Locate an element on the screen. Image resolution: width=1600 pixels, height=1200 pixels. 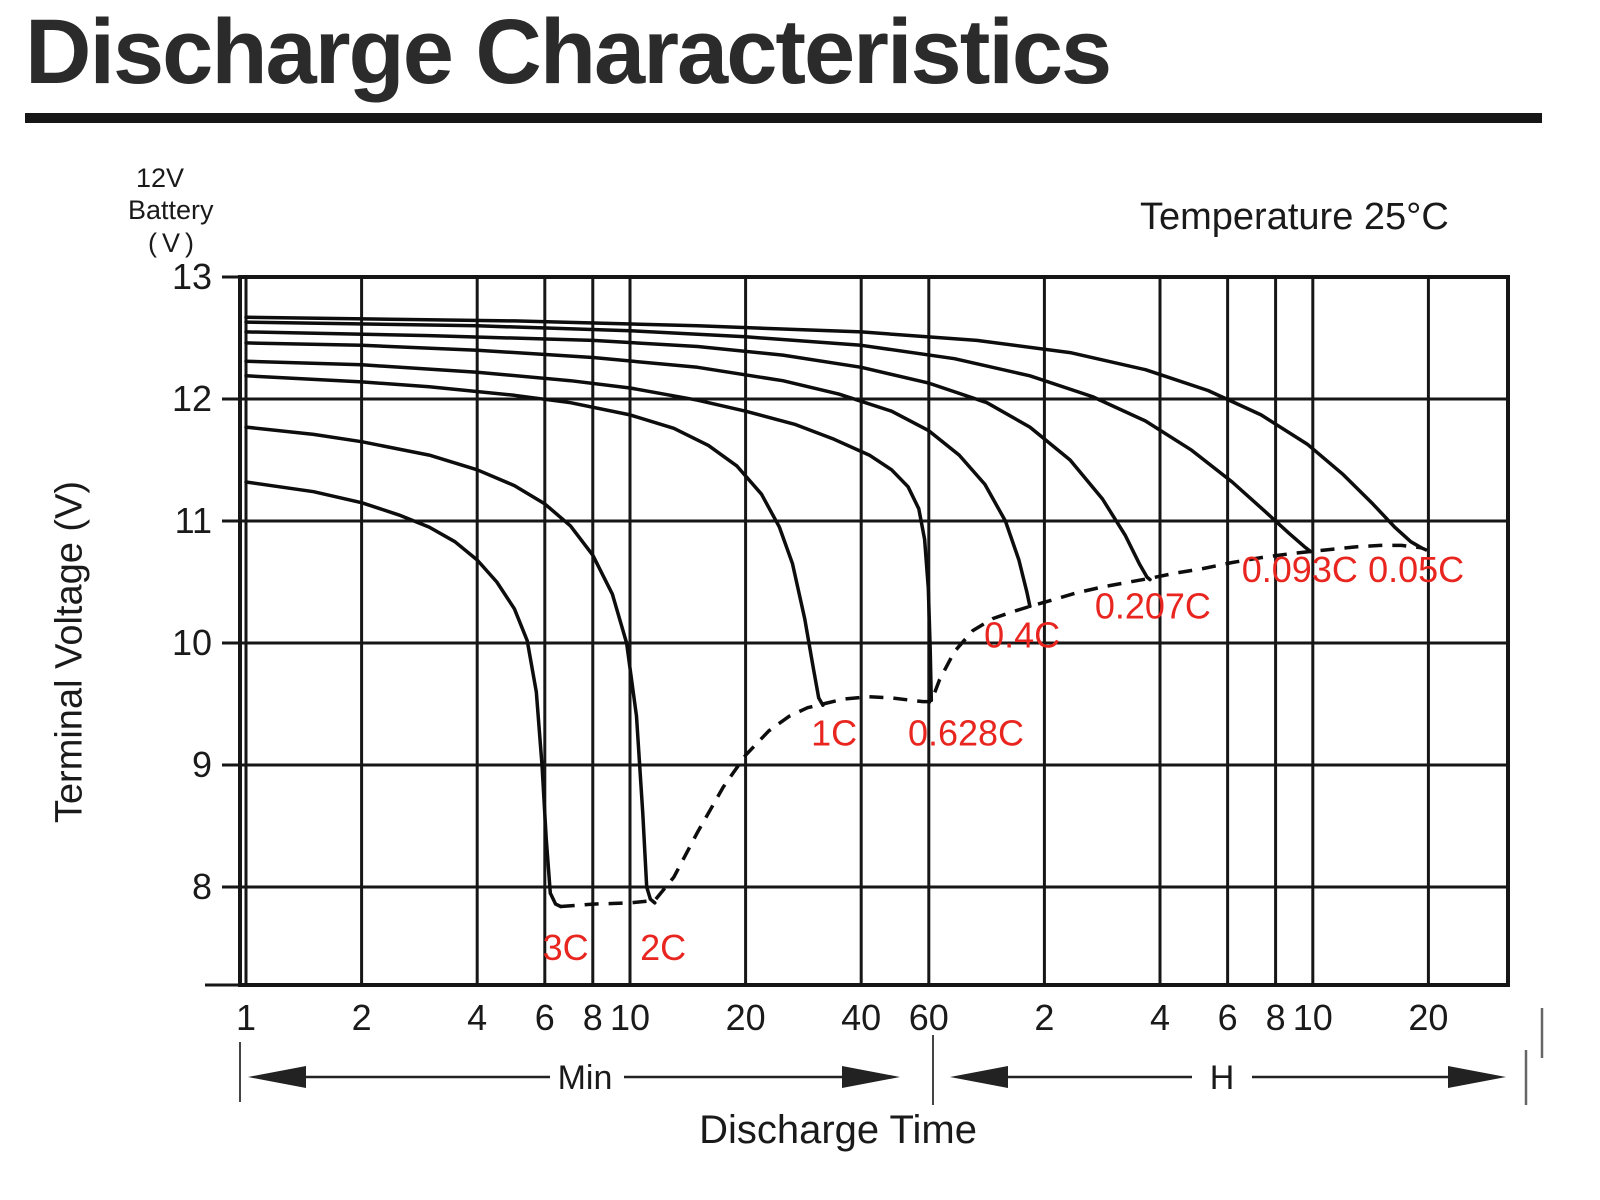
curve-0.207C is located at coordinates (698, 456).